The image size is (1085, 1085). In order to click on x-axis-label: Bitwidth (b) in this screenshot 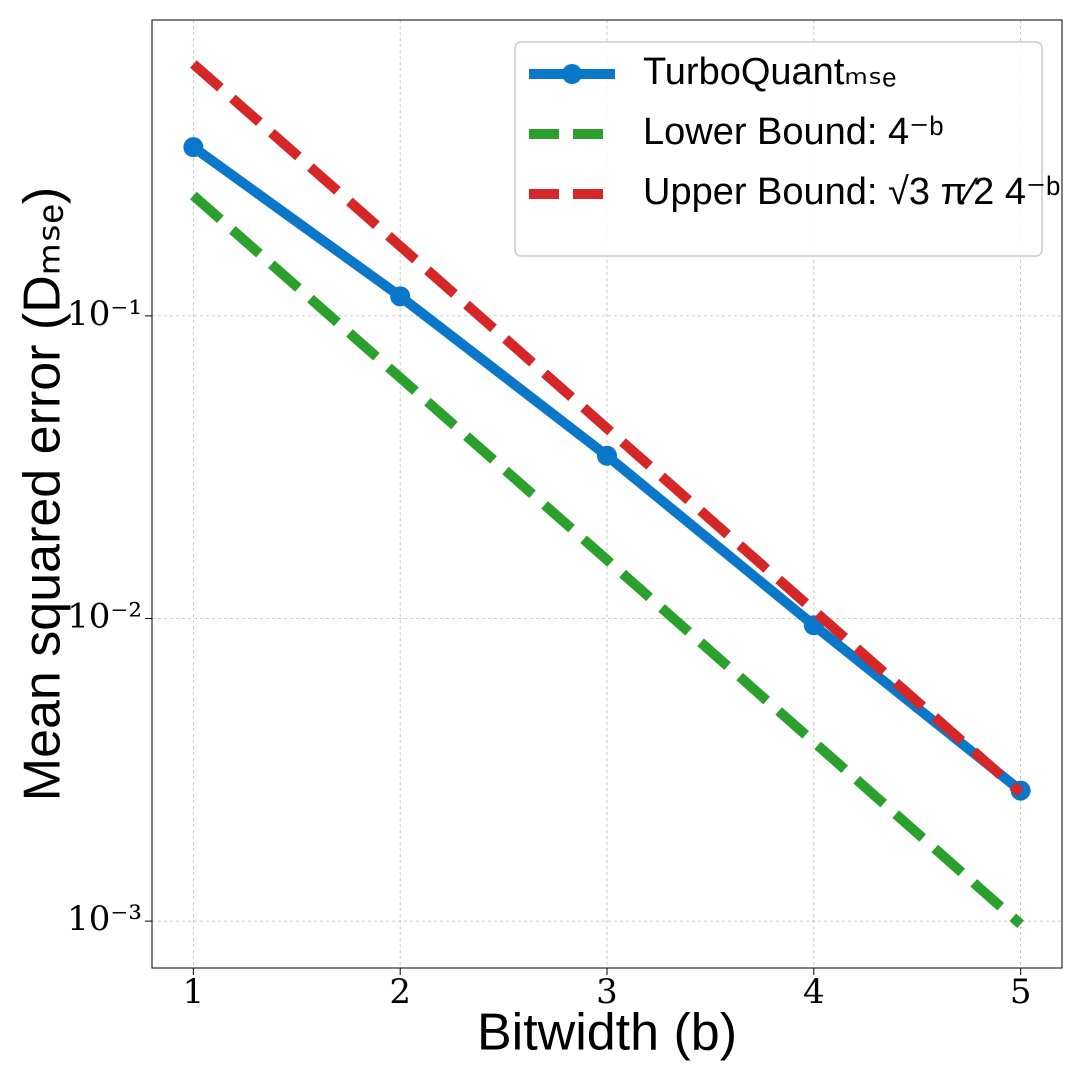, I will do `click(607, 1033)`.